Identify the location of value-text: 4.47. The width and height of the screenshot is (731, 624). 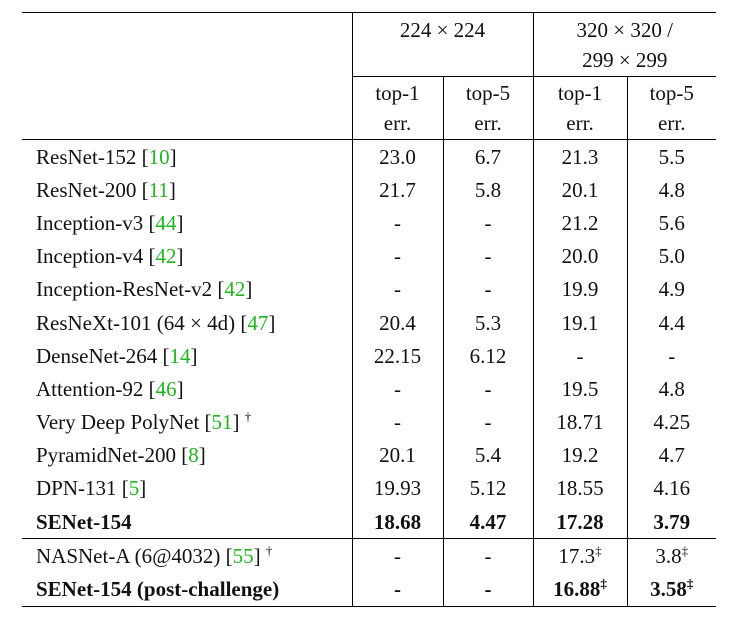
(488, 521).